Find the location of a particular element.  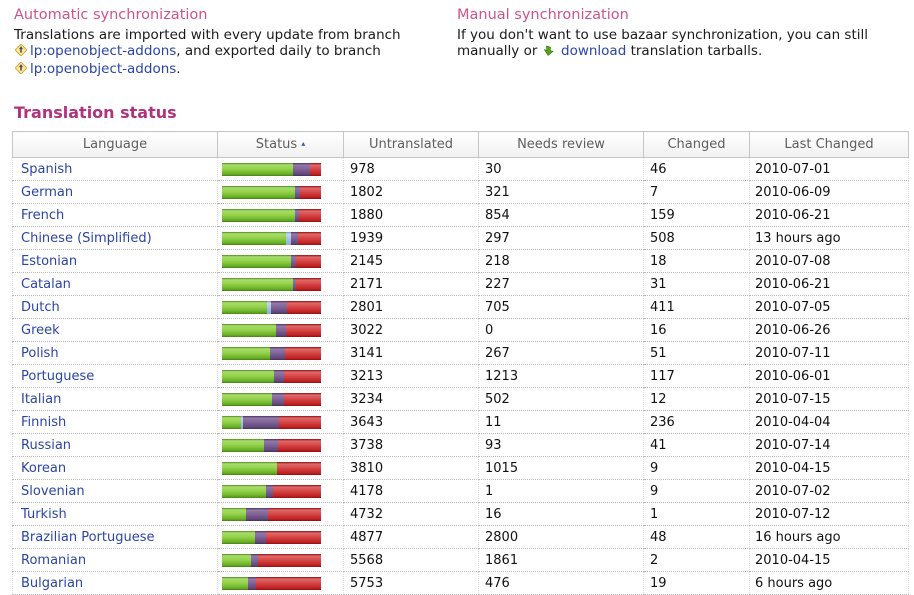

translation-status-heading: Translation status is located at coordinates (95, 112).